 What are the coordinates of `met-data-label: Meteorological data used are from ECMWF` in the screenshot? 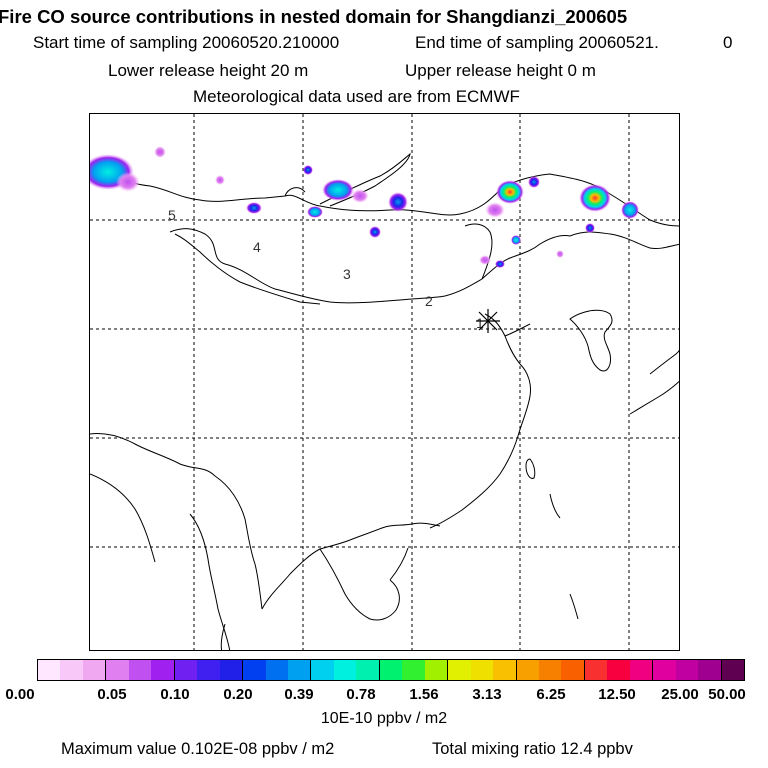 It's located at (356, 96).